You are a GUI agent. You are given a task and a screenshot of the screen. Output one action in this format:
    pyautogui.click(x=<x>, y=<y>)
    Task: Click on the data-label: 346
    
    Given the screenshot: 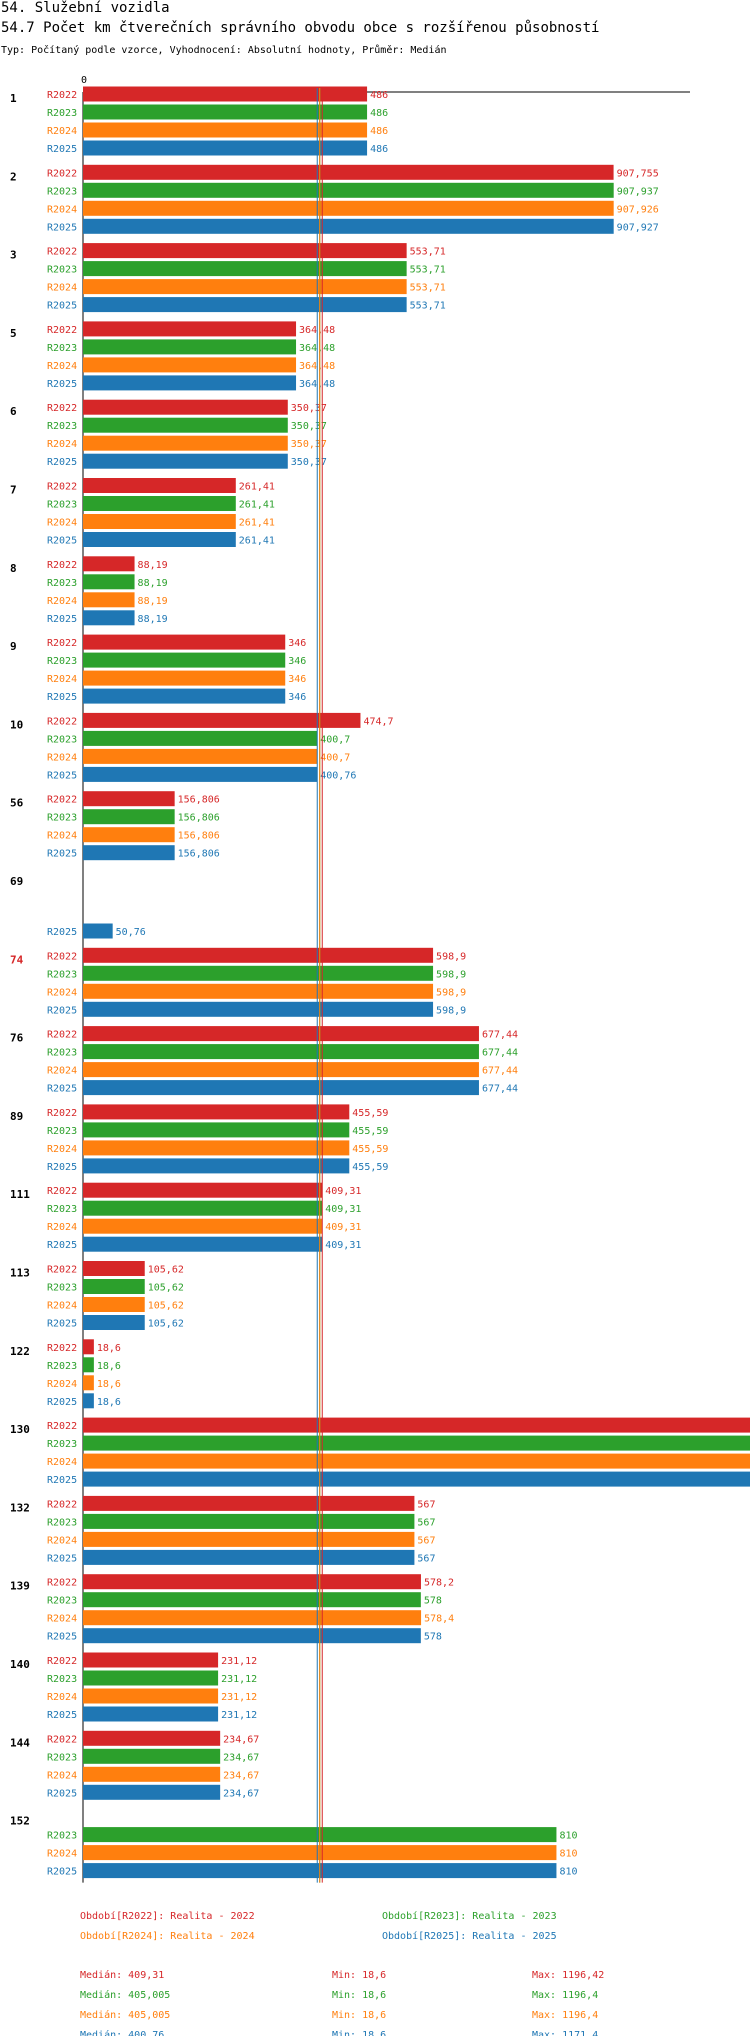 What is the action you would take?
    pyautogui.click(x=297, y=679)
    